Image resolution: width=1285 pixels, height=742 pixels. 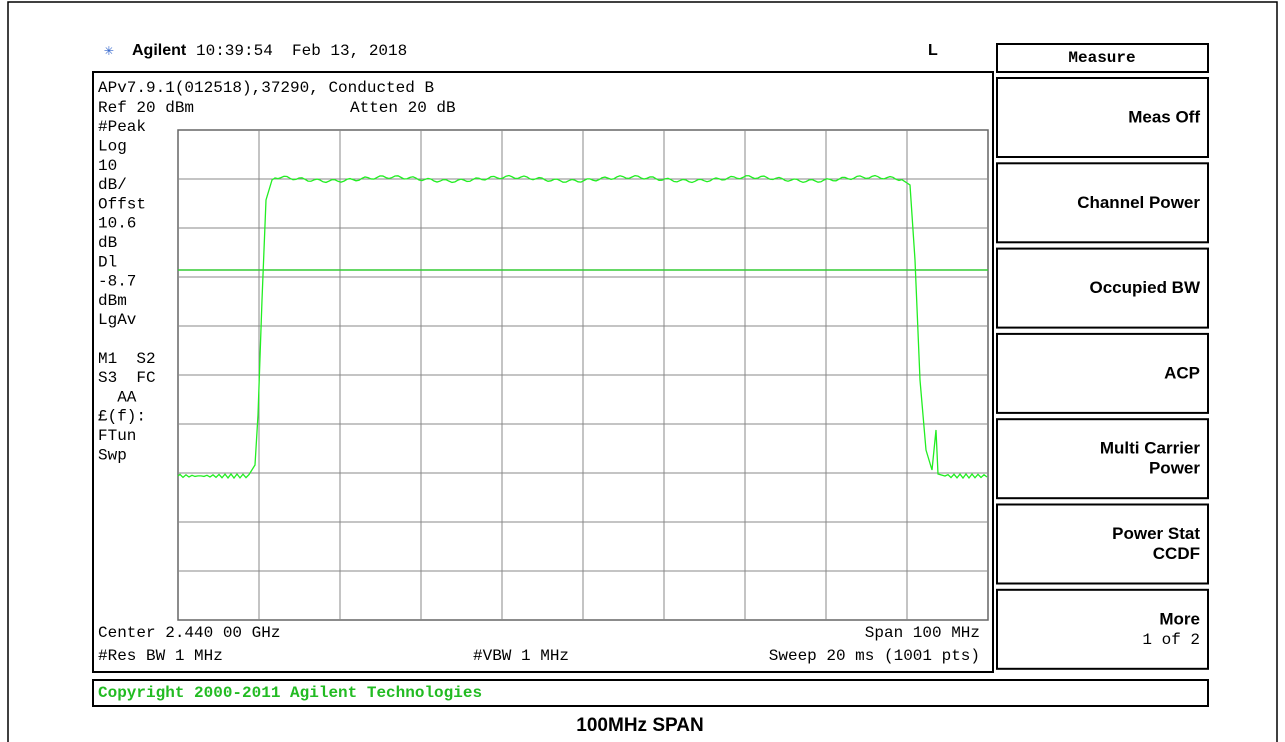 I want to click on side-label: Swp, so click(x=112, y=455).